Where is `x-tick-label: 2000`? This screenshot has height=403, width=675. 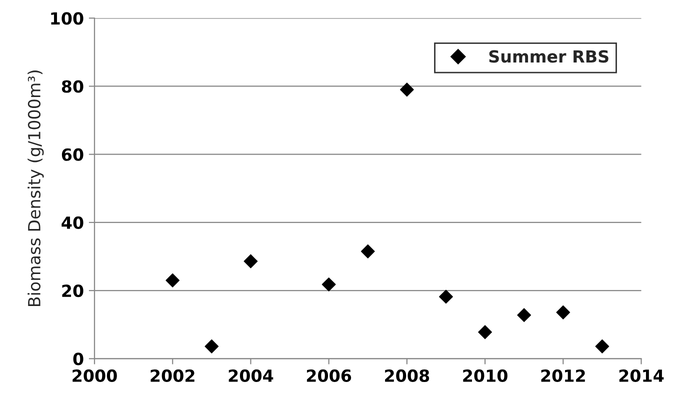 x-tick-label: 2000 is located at coordinates (94, 375).